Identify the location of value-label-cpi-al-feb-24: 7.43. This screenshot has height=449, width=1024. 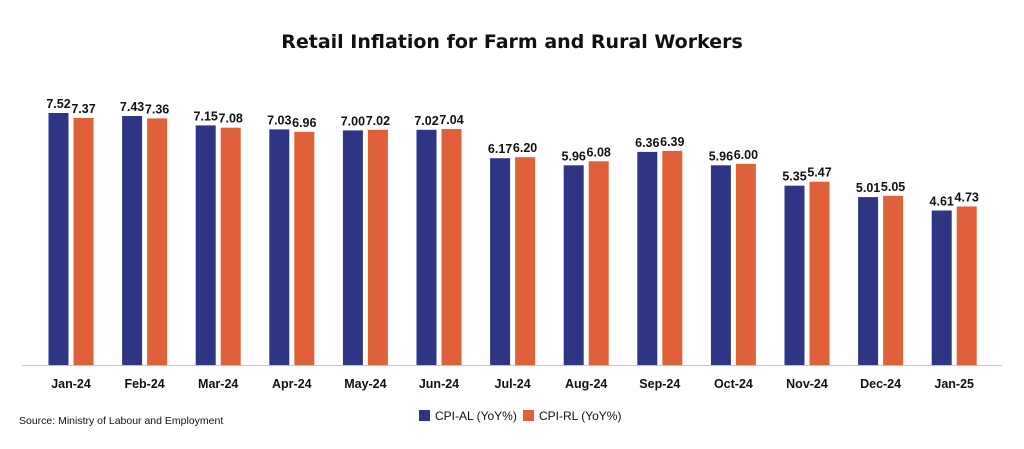
(132, 107).